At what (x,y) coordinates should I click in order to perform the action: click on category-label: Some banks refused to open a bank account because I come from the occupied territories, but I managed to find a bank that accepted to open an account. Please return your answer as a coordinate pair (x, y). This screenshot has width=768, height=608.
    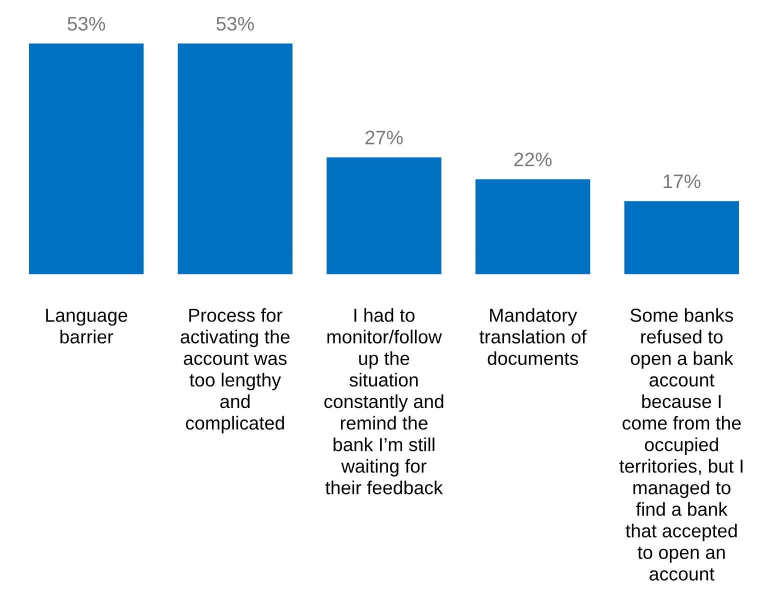
    Looking at the image, I should click on (680, 444).